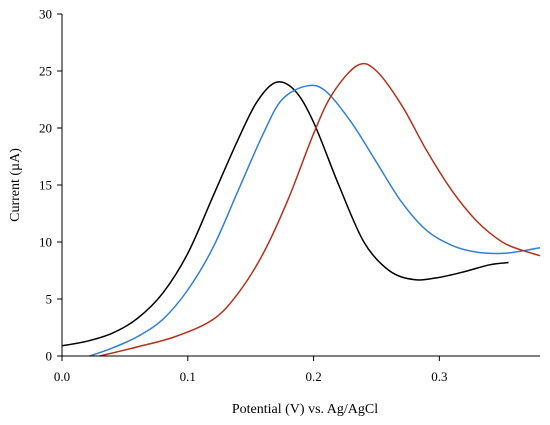  Describe the element at coordinates (49, 299) in the screenshot. I see `y-tick-label: 5` at that location.